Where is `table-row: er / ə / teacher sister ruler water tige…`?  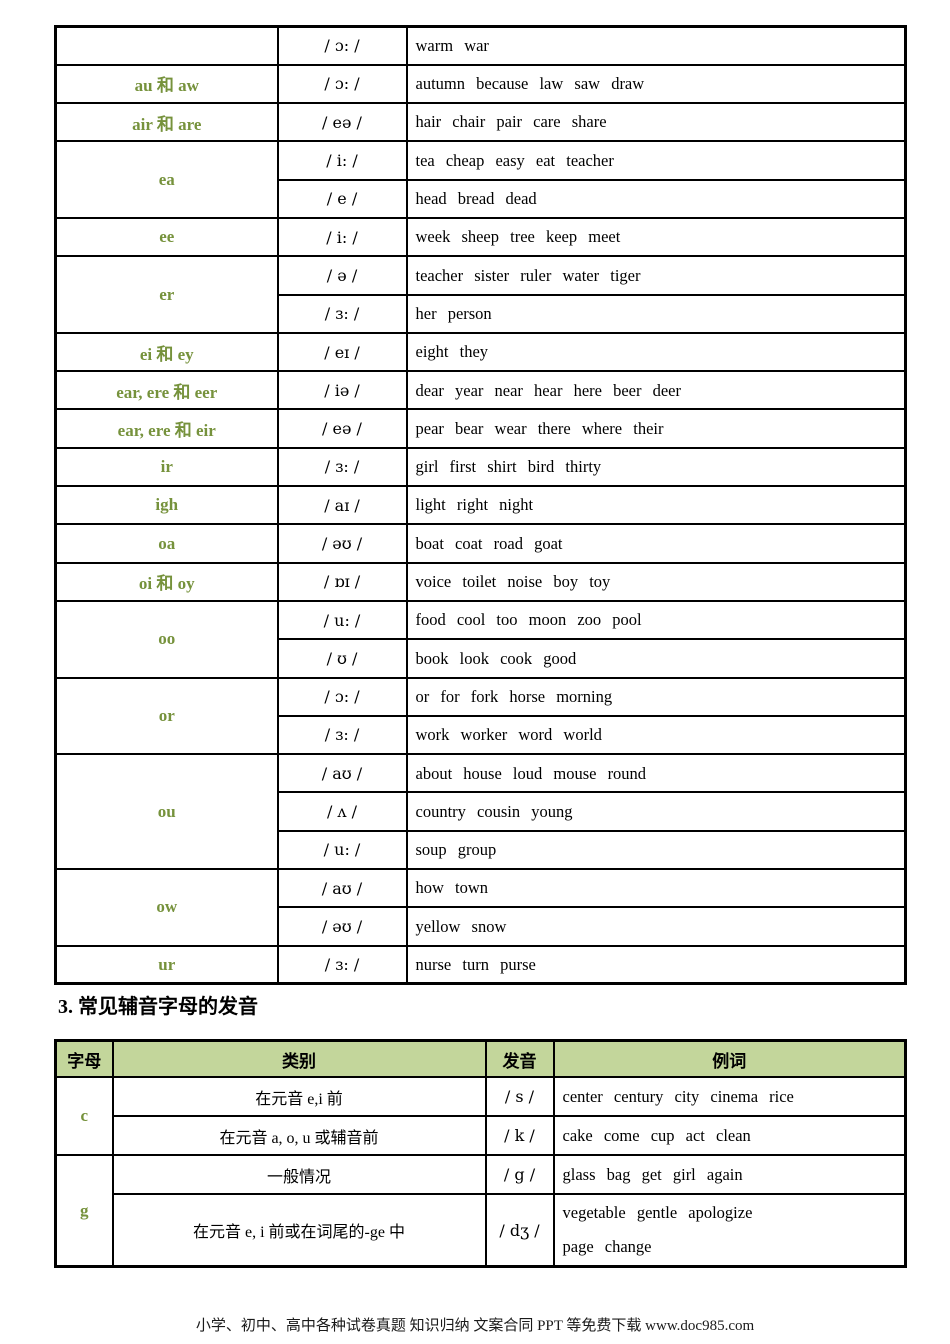 table-row: er / ə / teacher sister ruler water tige… is located at coordinates (480, 294).